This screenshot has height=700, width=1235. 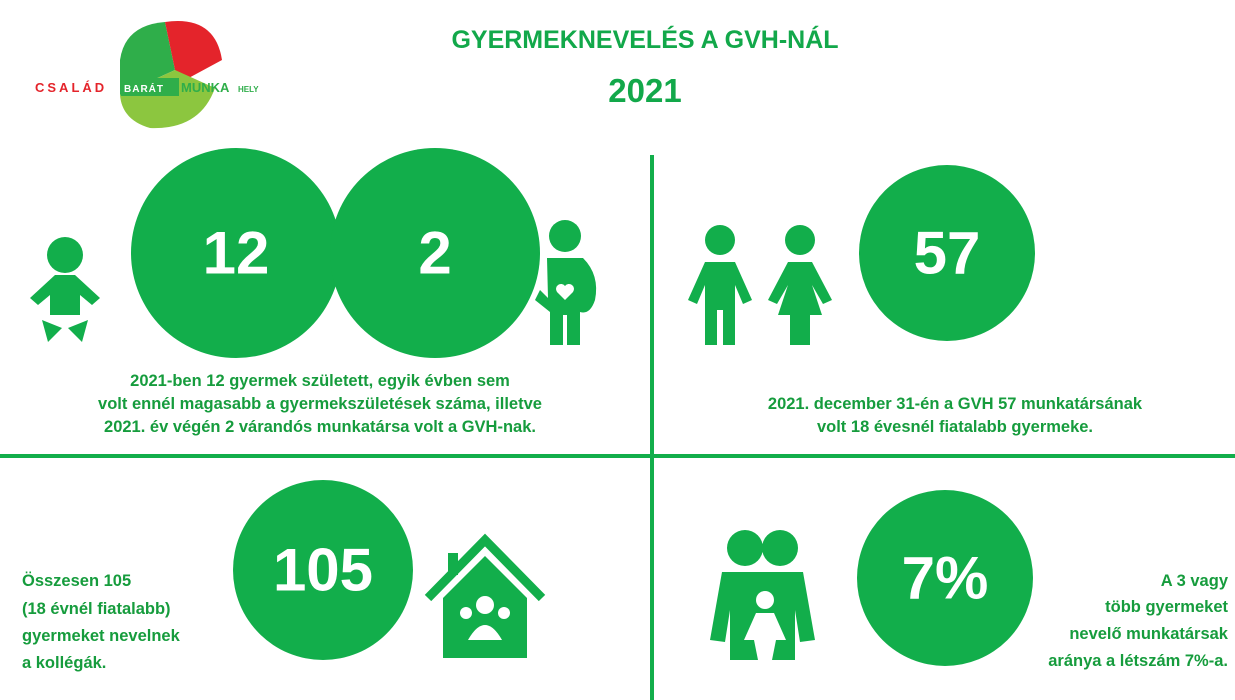 I want to click on pregnant-icon, so click(x=566, y=282).